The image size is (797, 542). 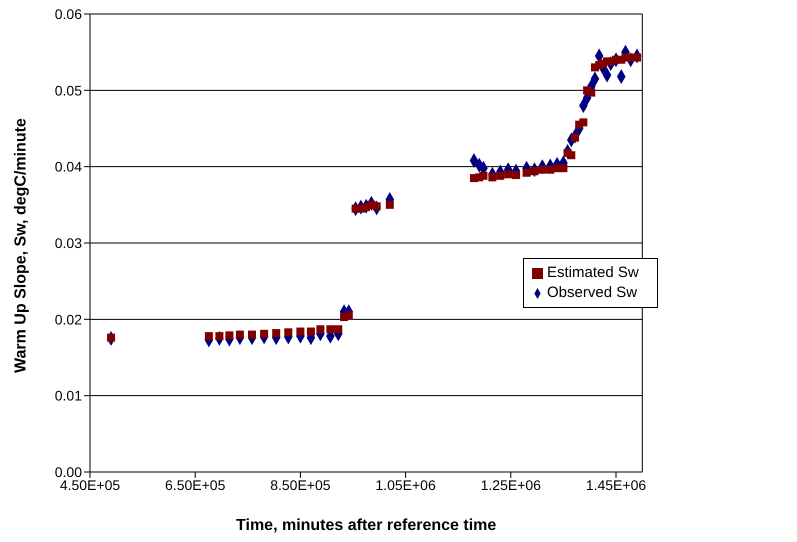 I want to click on x-tick-label: 1.05E+06, so click(x=405, y=484).